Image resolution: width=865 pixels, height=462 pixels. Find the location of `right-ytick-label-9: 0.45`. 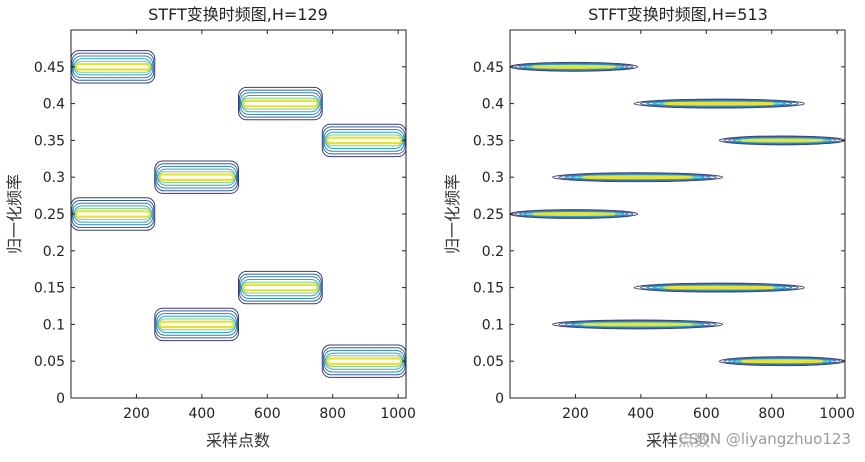

right-ytick-label-9: 0.45 is located at coordinates (488, 68).